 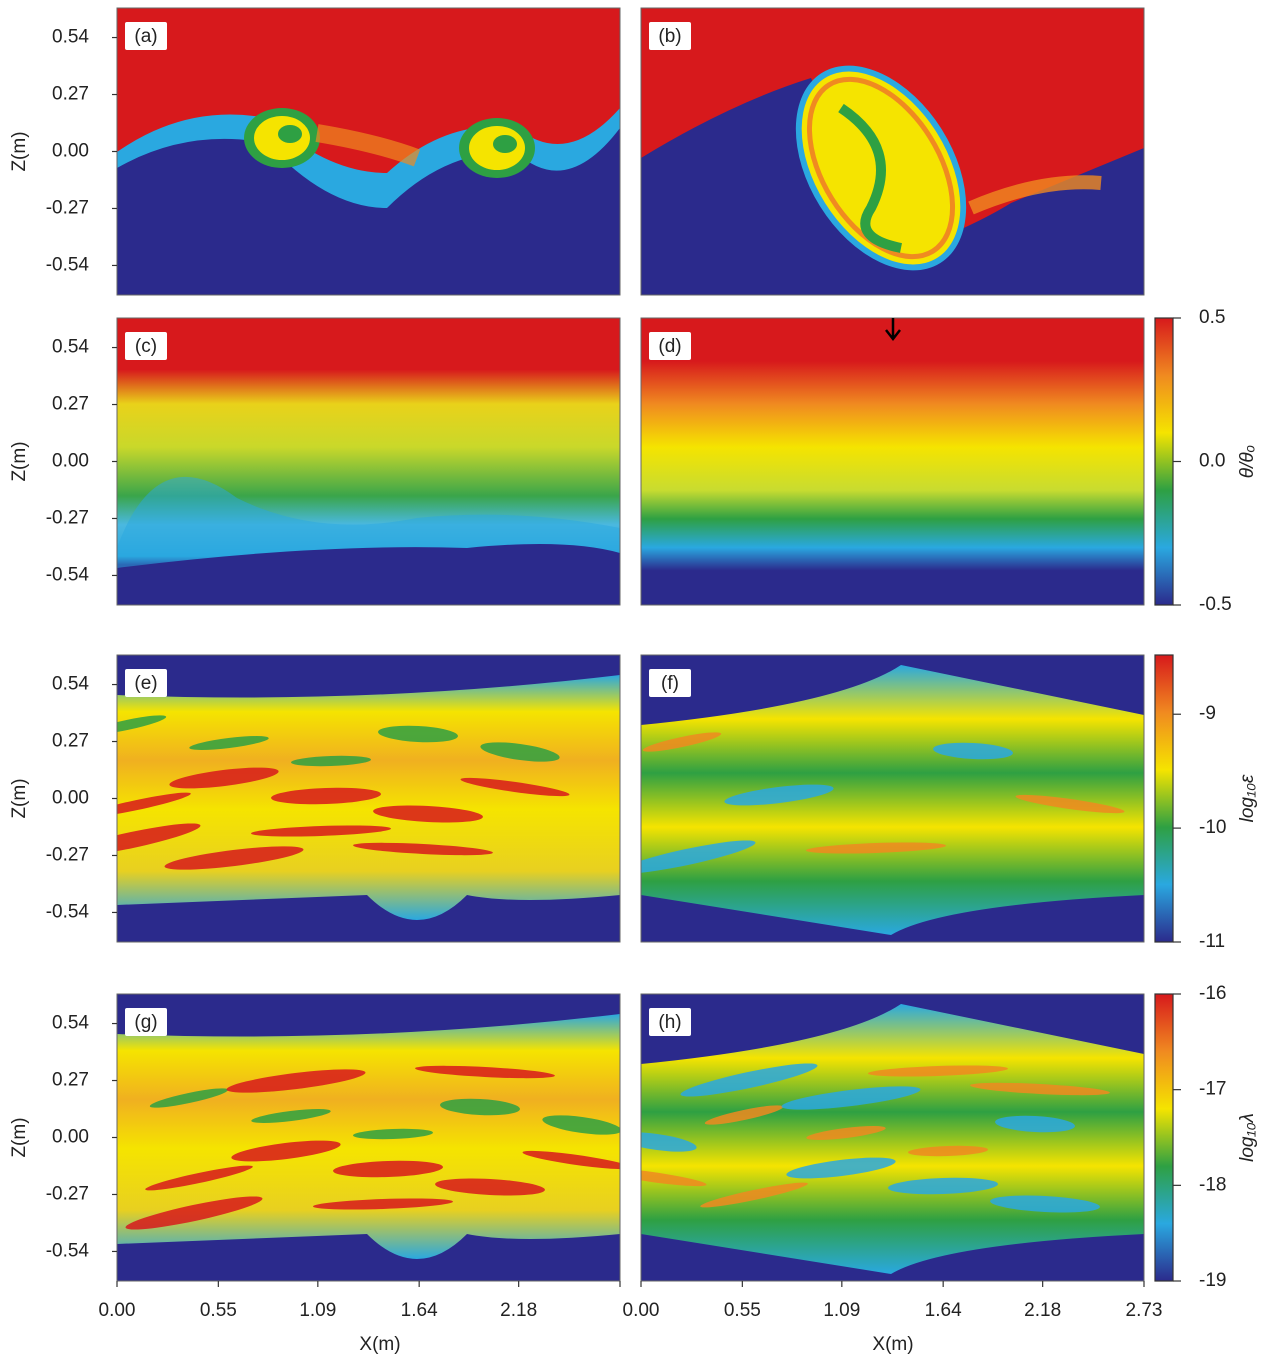 I want to click on panel-label: (e), so click(x=145, y=683).